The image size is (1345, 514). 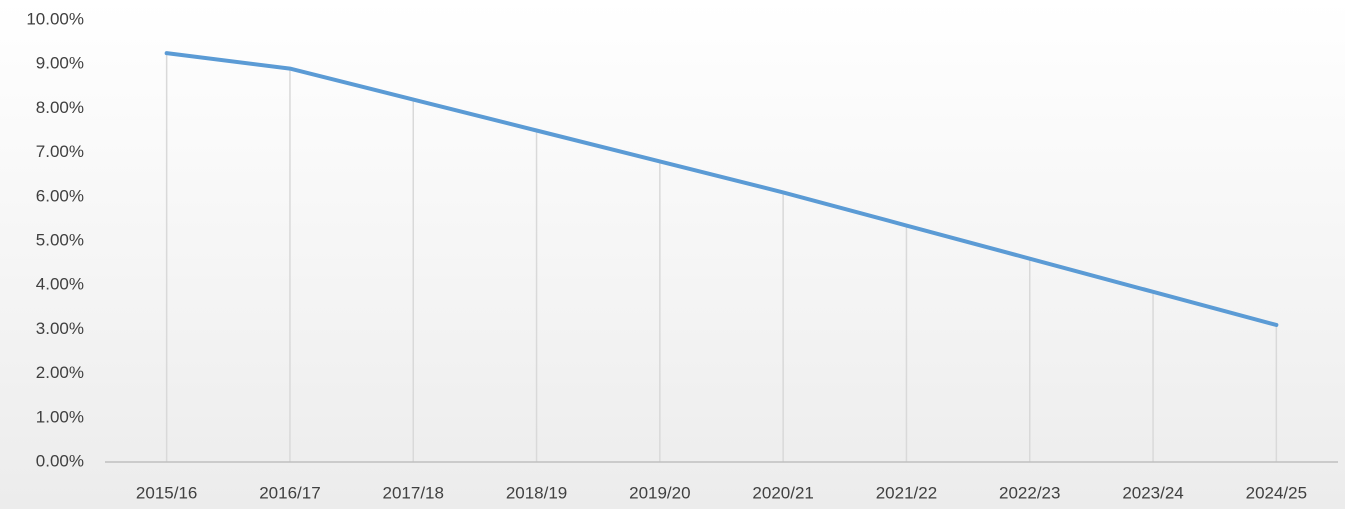 I want to click on x-tick-label: 2019/20, so click(x=659, y=492).